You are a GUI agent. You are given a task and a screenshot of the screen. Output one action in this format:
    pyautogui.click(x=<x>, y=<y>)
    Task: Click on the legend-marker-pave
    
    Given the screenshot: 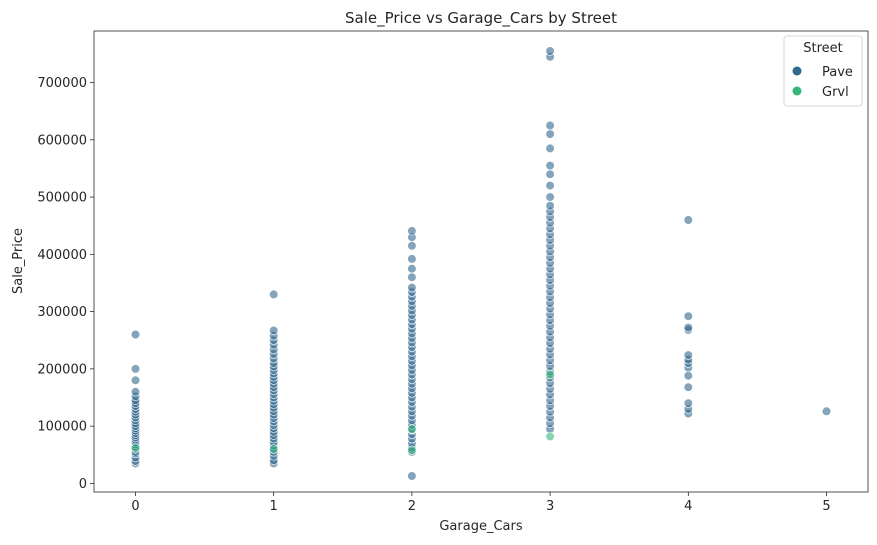 What is the action you would take?
    pyautogui.click(x=797, y=71)
    